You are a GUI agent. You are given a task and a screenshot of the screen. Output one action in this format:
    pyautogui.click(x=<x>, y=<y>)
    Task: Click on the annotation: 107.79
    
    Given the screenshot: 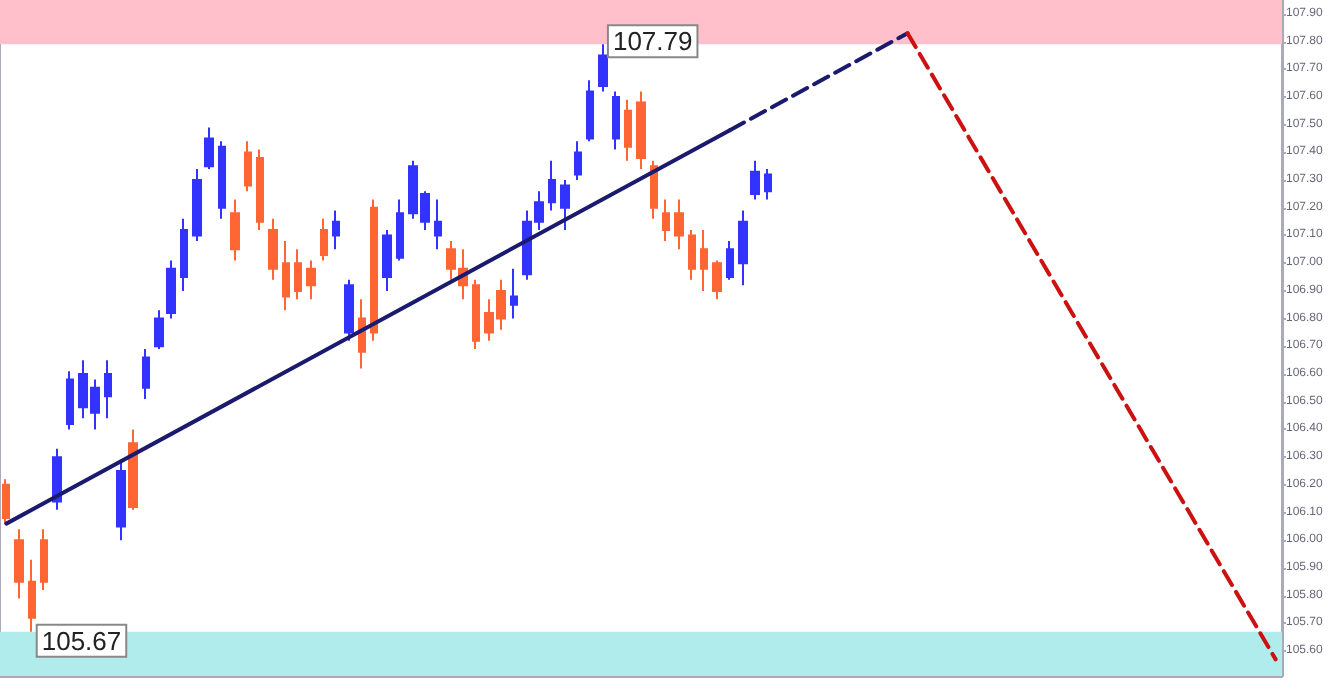 What is the action you would take?
    pyautogui.click(x=652, y=41)
    